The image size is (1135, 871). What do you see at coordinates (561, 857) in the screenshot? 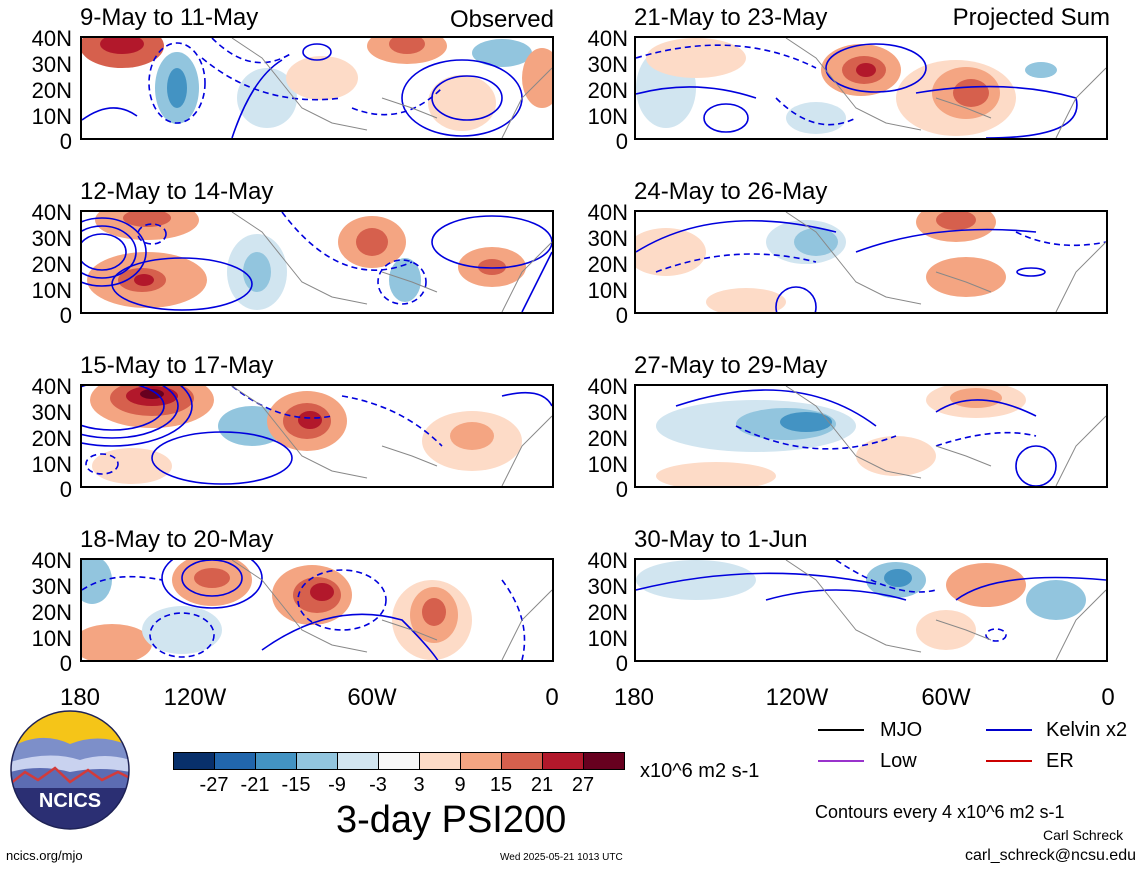
I see `footer-timestamp: Wed 2025-05-21 1013 UTC` at bounding box center [561, 857].